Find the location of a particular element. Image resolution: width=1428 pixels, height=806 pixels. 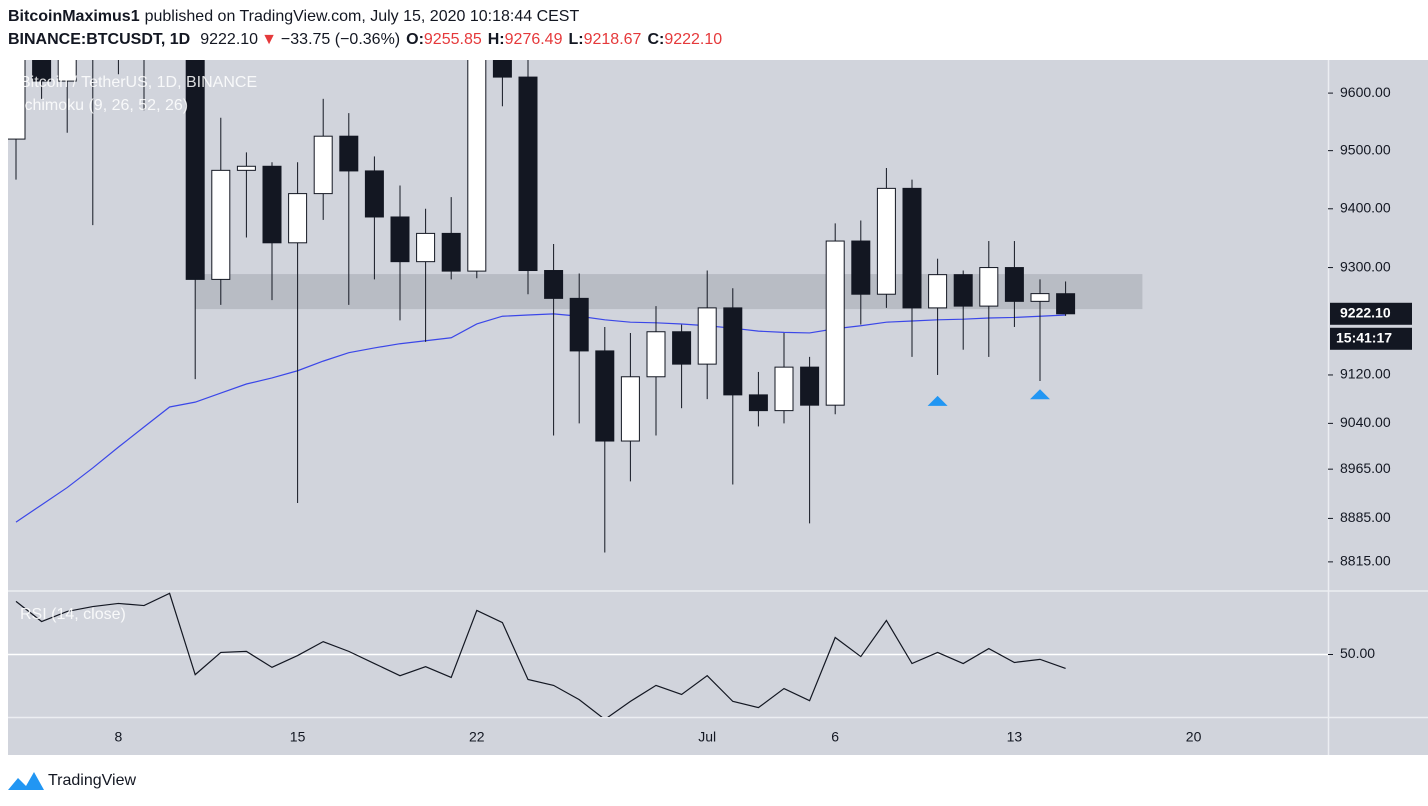

last-price: 9222.10 is located at coordinates (229, 39).